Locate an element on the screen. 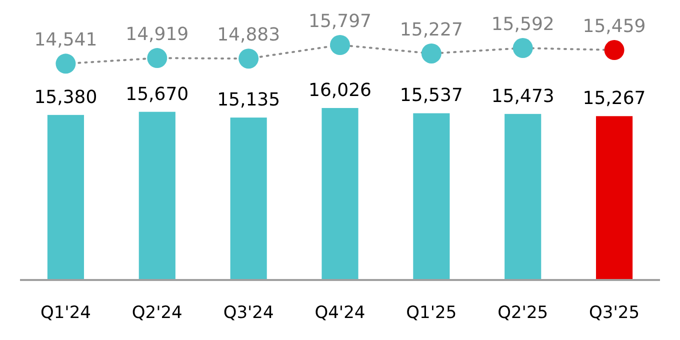  data-label: 15,227 is located at coordinates (431, 29).